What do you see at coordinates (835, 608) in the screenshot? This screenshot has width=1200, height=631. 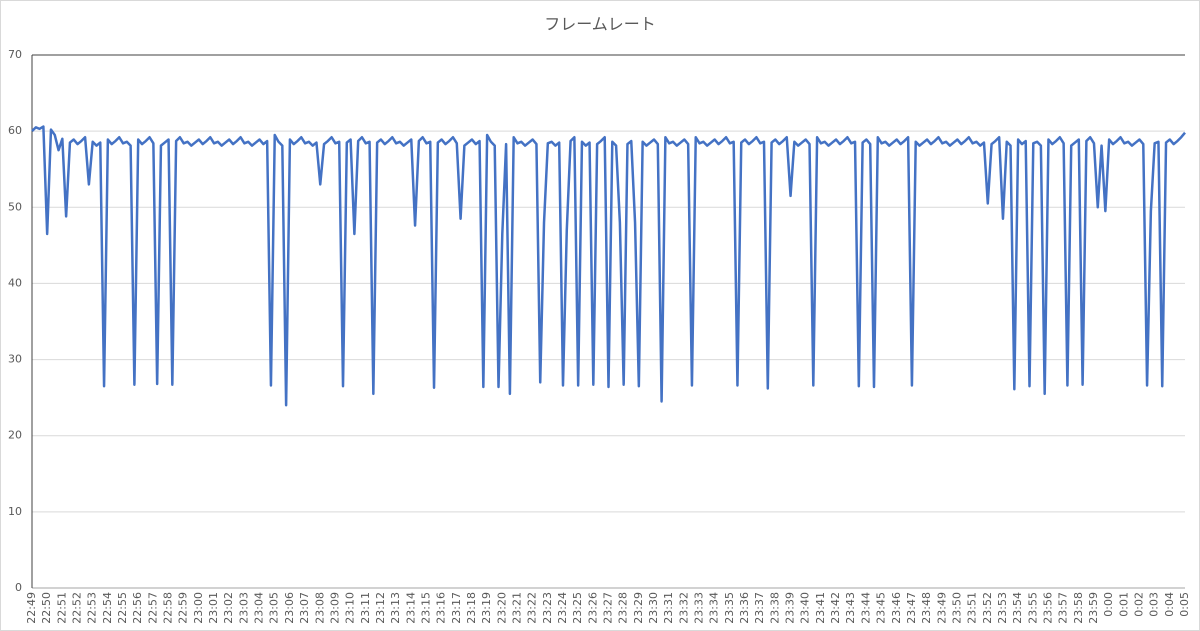 I see `x-tick-label: 23:42` at bounding box center [835, 608].